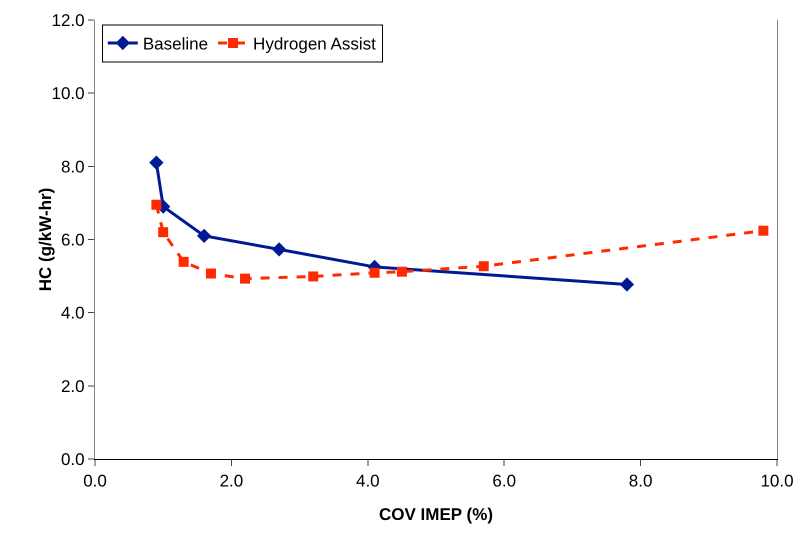 Image resolution: width=801 pixels, height=534 pixels. What do you see at coordinates (72, 459) in the screenshot?
I see `y-tick-label: 0.0` at bounding box center [72, 459].